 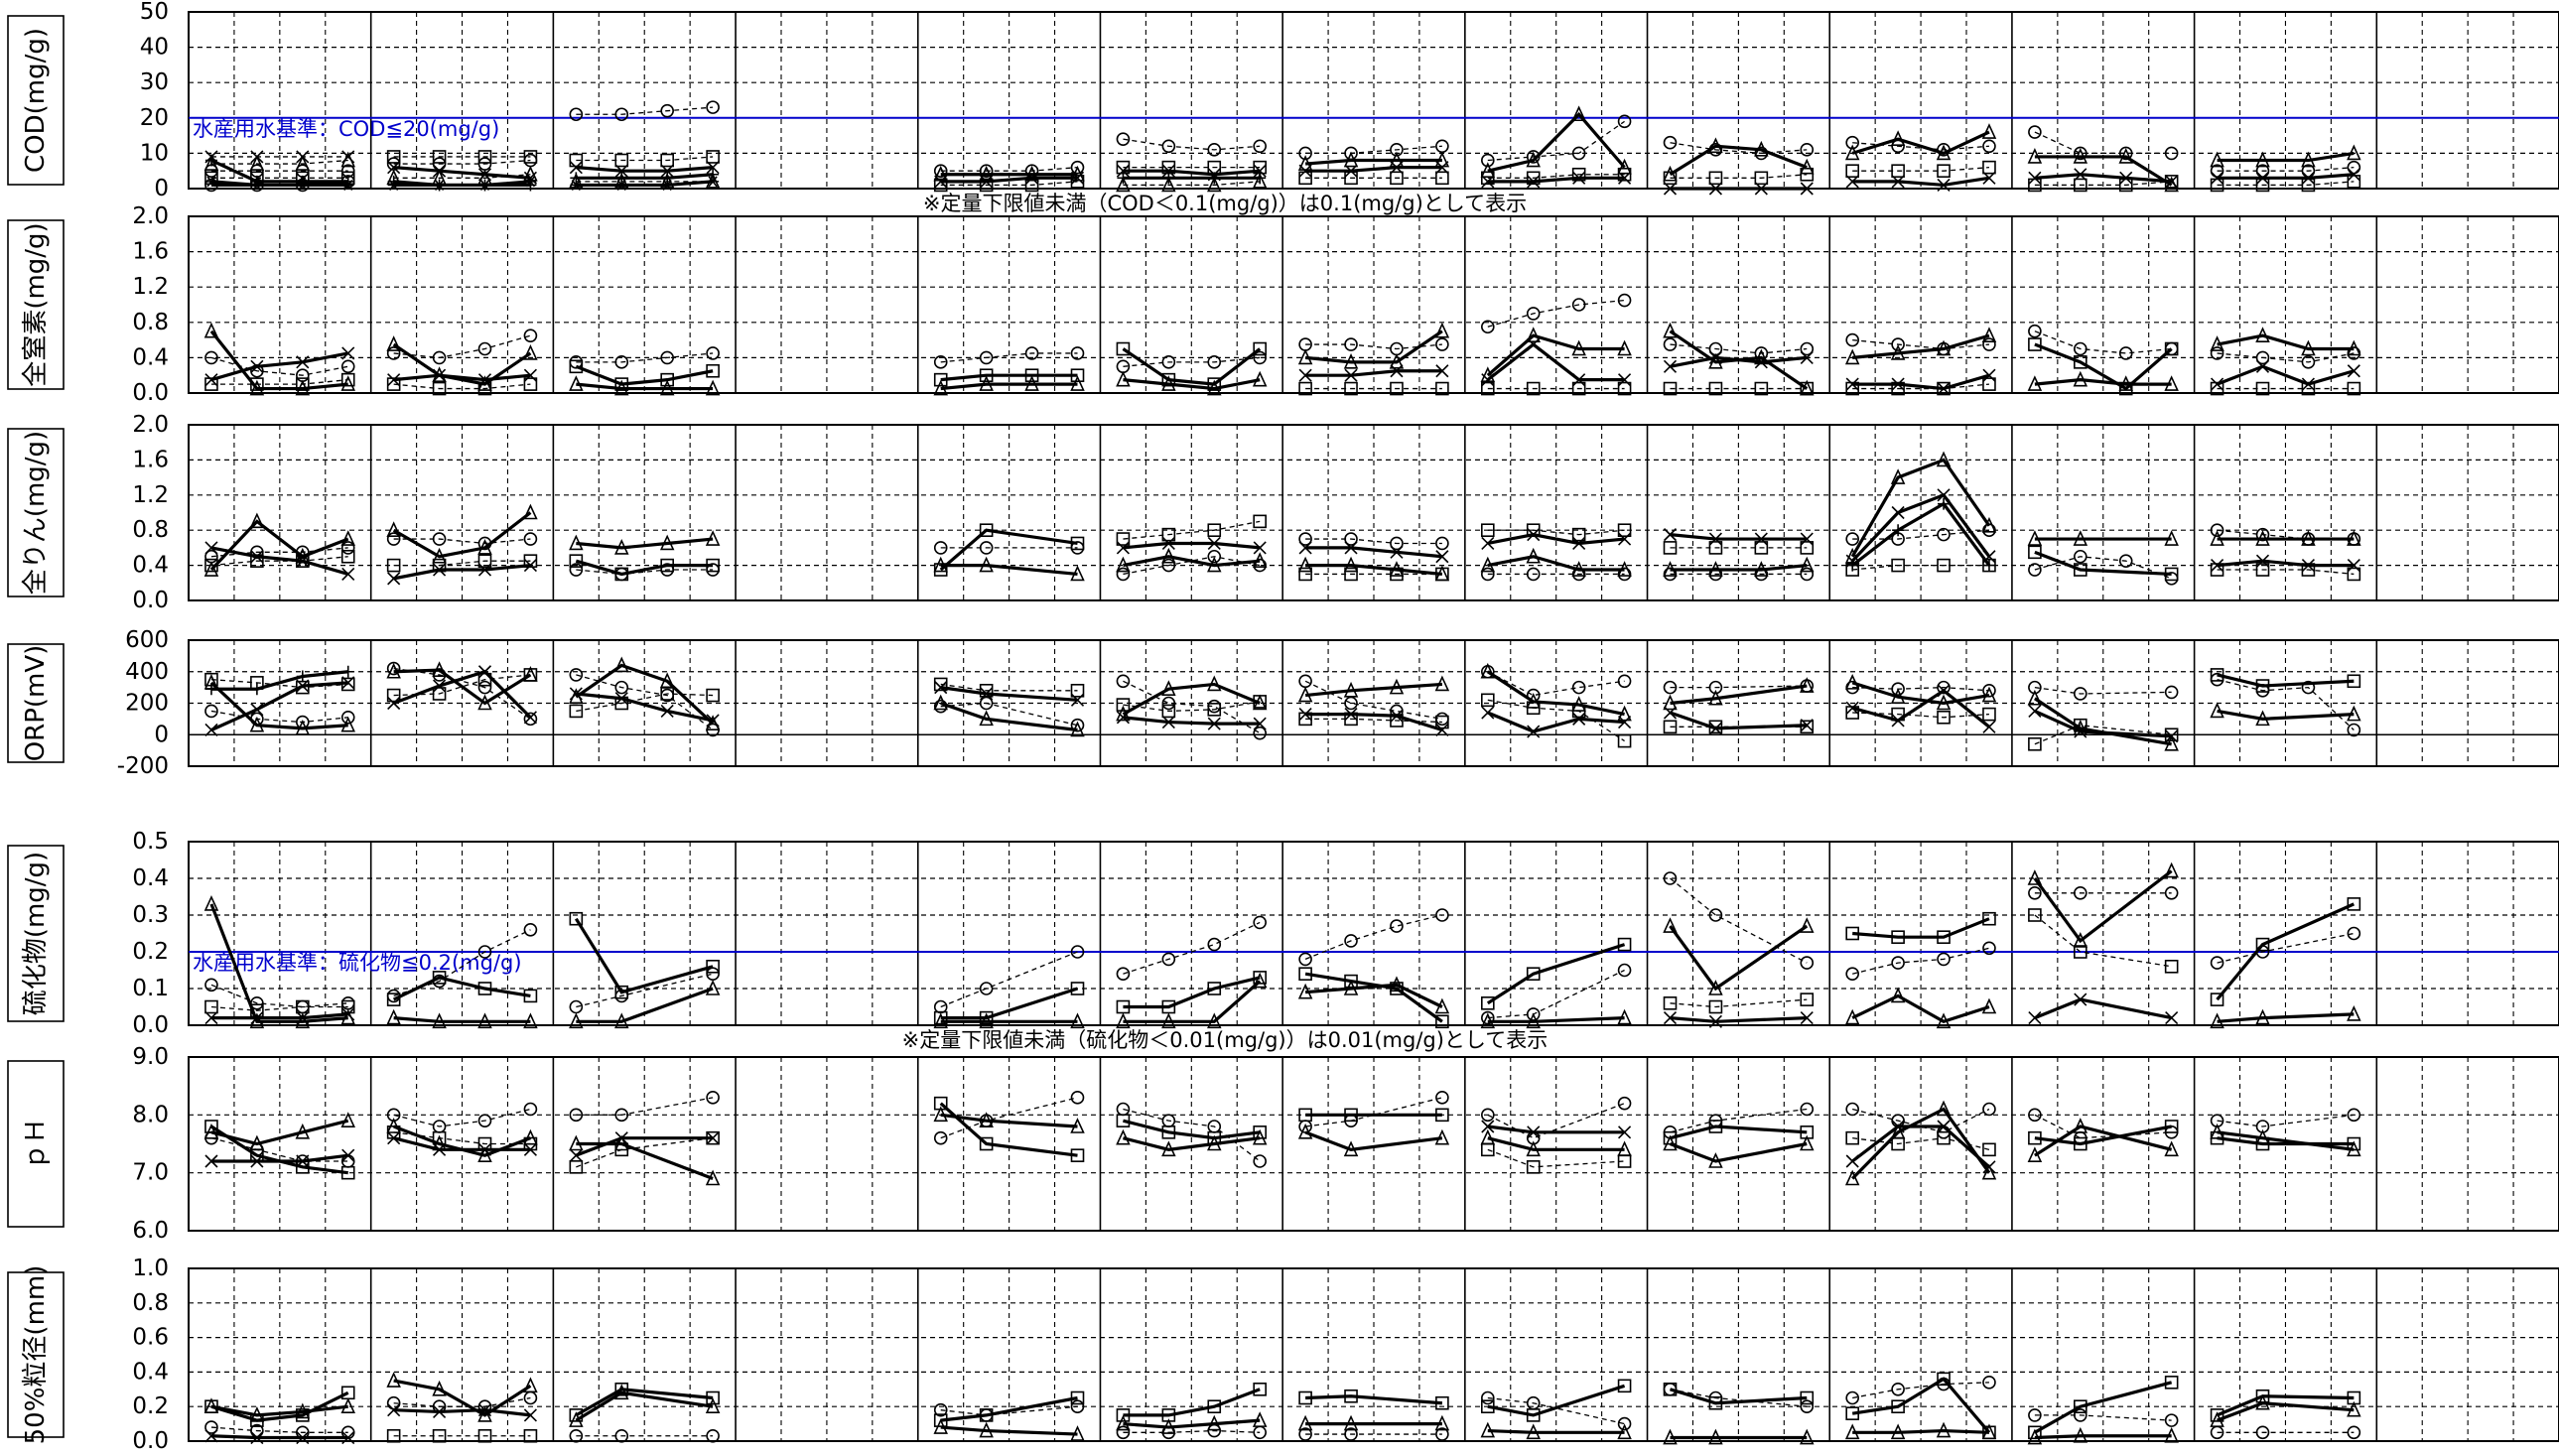 What do you see at coordinates (36, 1143) in the screenshot?
I see `ylabel: ｐＨ` at bounding box center [36, 1143].